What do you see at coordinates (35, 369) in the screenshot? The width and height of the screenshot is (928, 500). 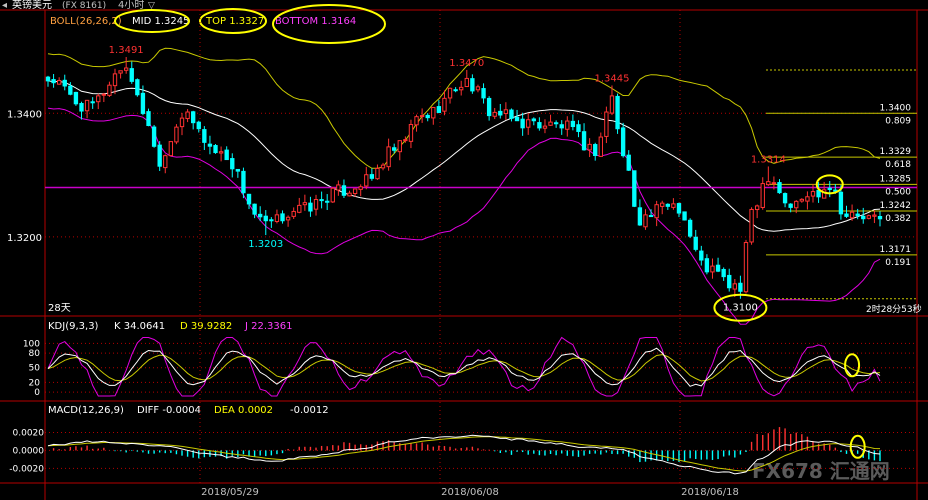 I see `kdj-tick-label: 50` at bounding box center [35, 369].